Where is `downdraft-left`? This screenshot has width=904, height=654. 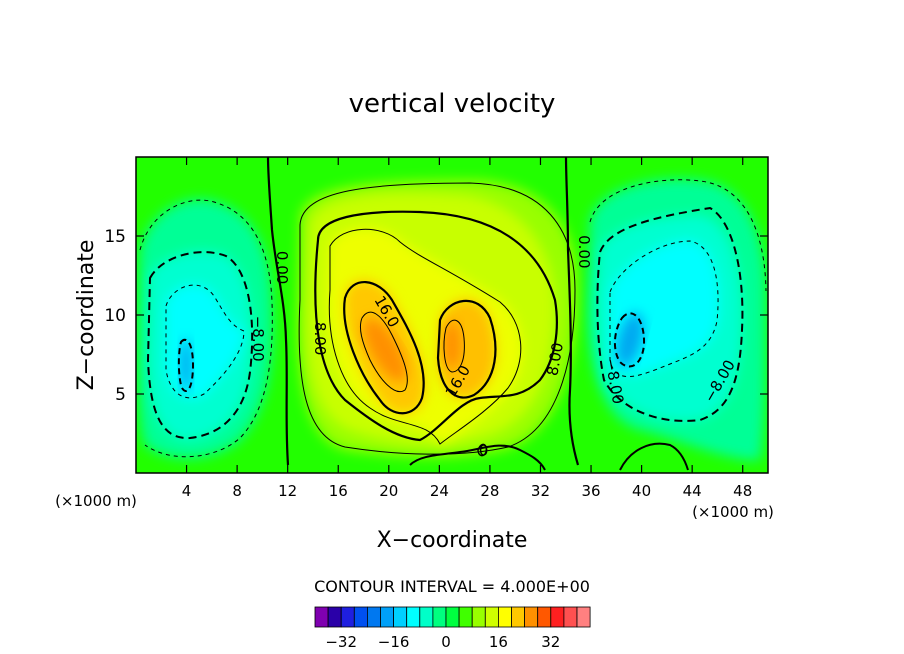 downdraft-left is located at coordinates (205, 329).